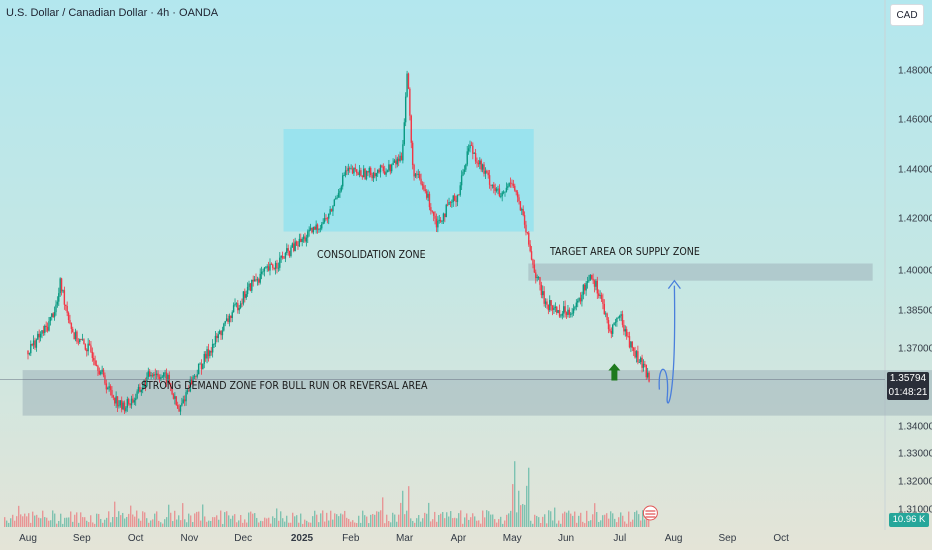  Describe the element at coordinates (405, 538) in the screenshot. I see `x-tick-label: Mar` at that location.